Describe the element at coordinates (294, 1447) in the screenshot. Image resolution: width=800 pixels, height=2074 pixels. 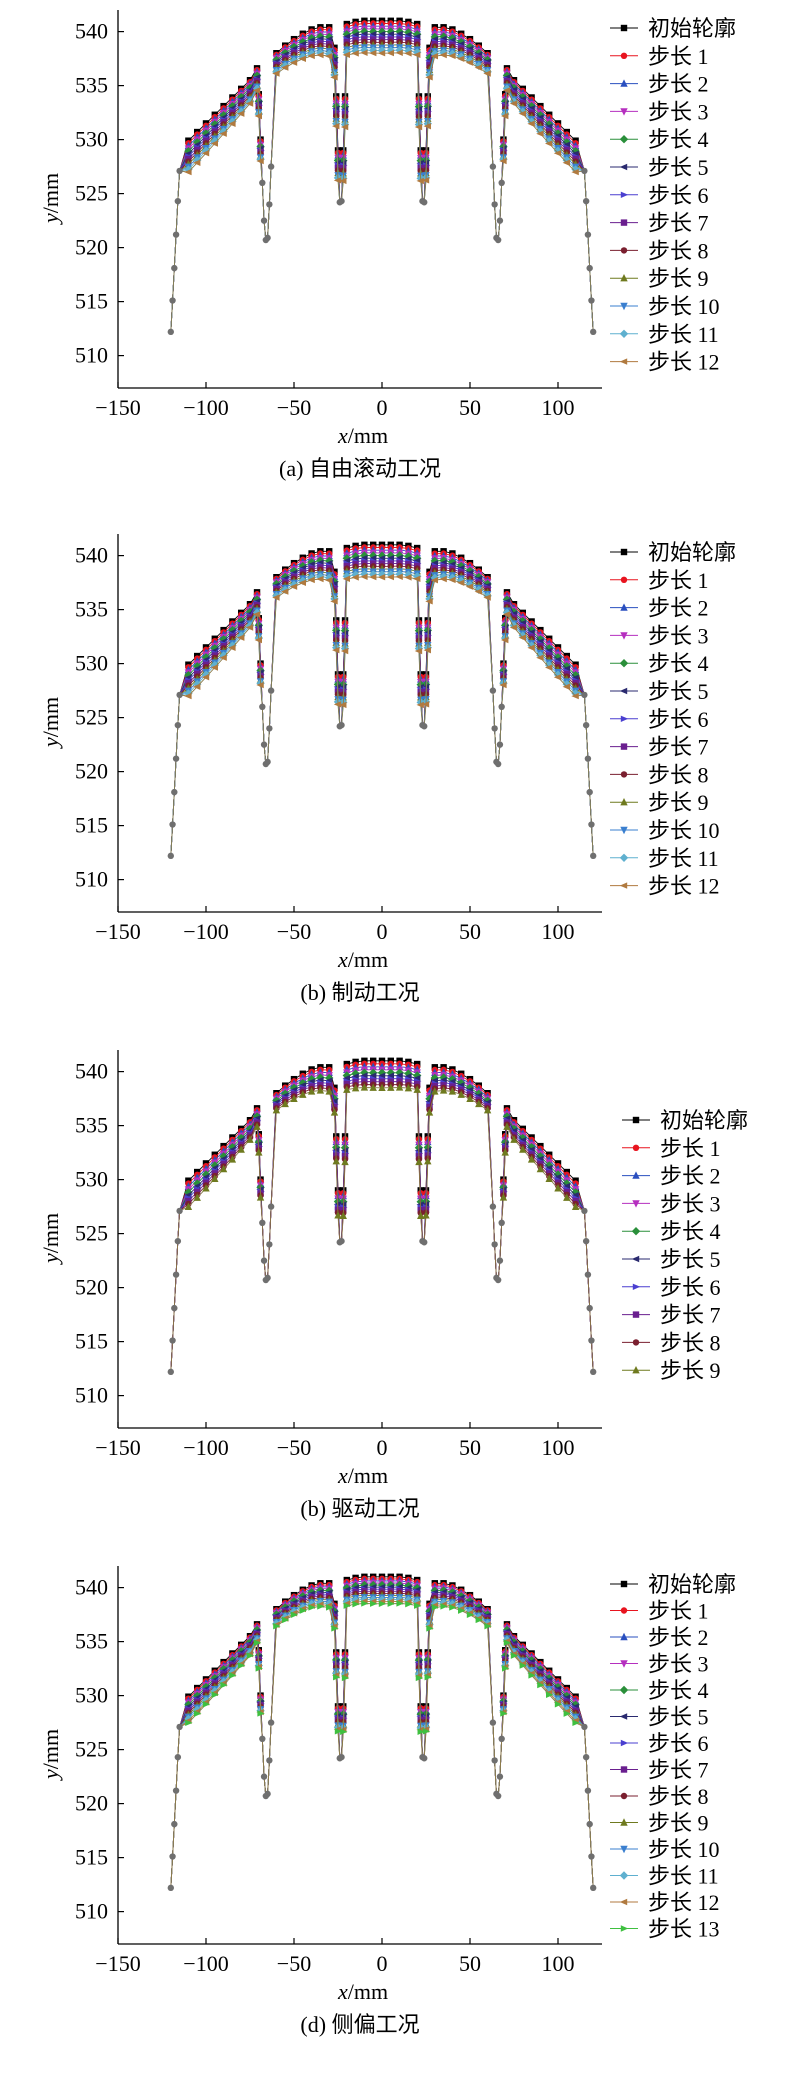
I see `x-tick-label: −50` at that location.